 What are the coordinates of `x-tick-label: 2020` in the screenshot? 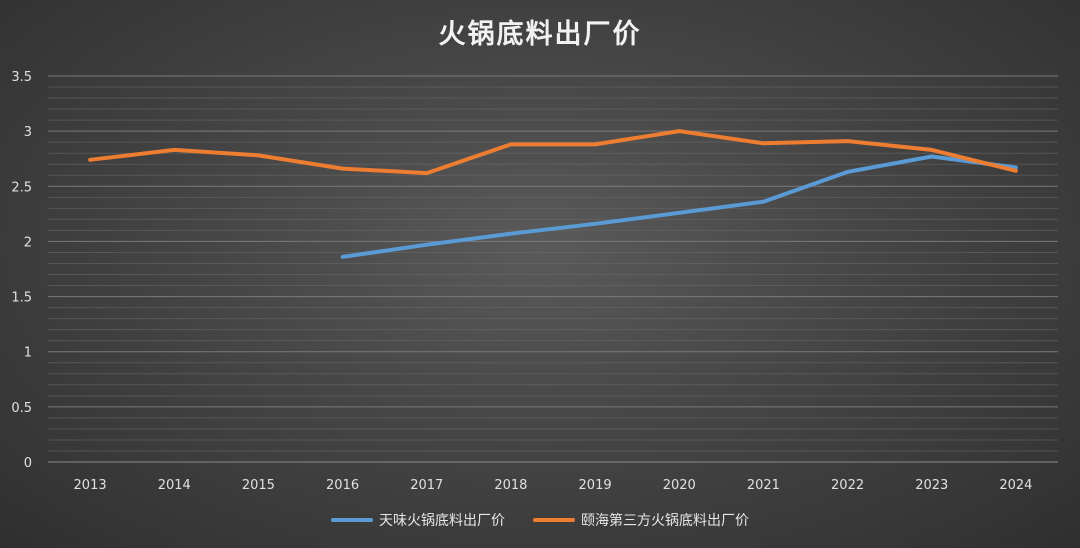 It's located at (679, 485).